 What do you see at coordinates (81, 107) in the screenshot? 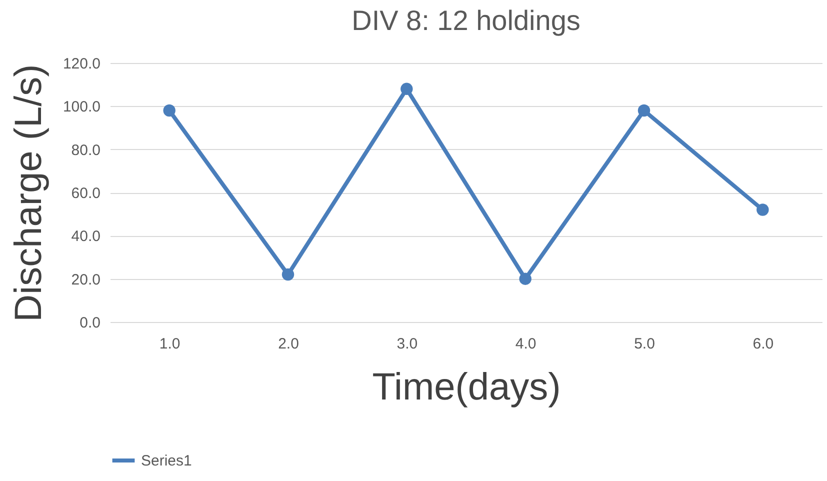
I see `y-tick-label: 100.0` at bounding box center [81, 107].